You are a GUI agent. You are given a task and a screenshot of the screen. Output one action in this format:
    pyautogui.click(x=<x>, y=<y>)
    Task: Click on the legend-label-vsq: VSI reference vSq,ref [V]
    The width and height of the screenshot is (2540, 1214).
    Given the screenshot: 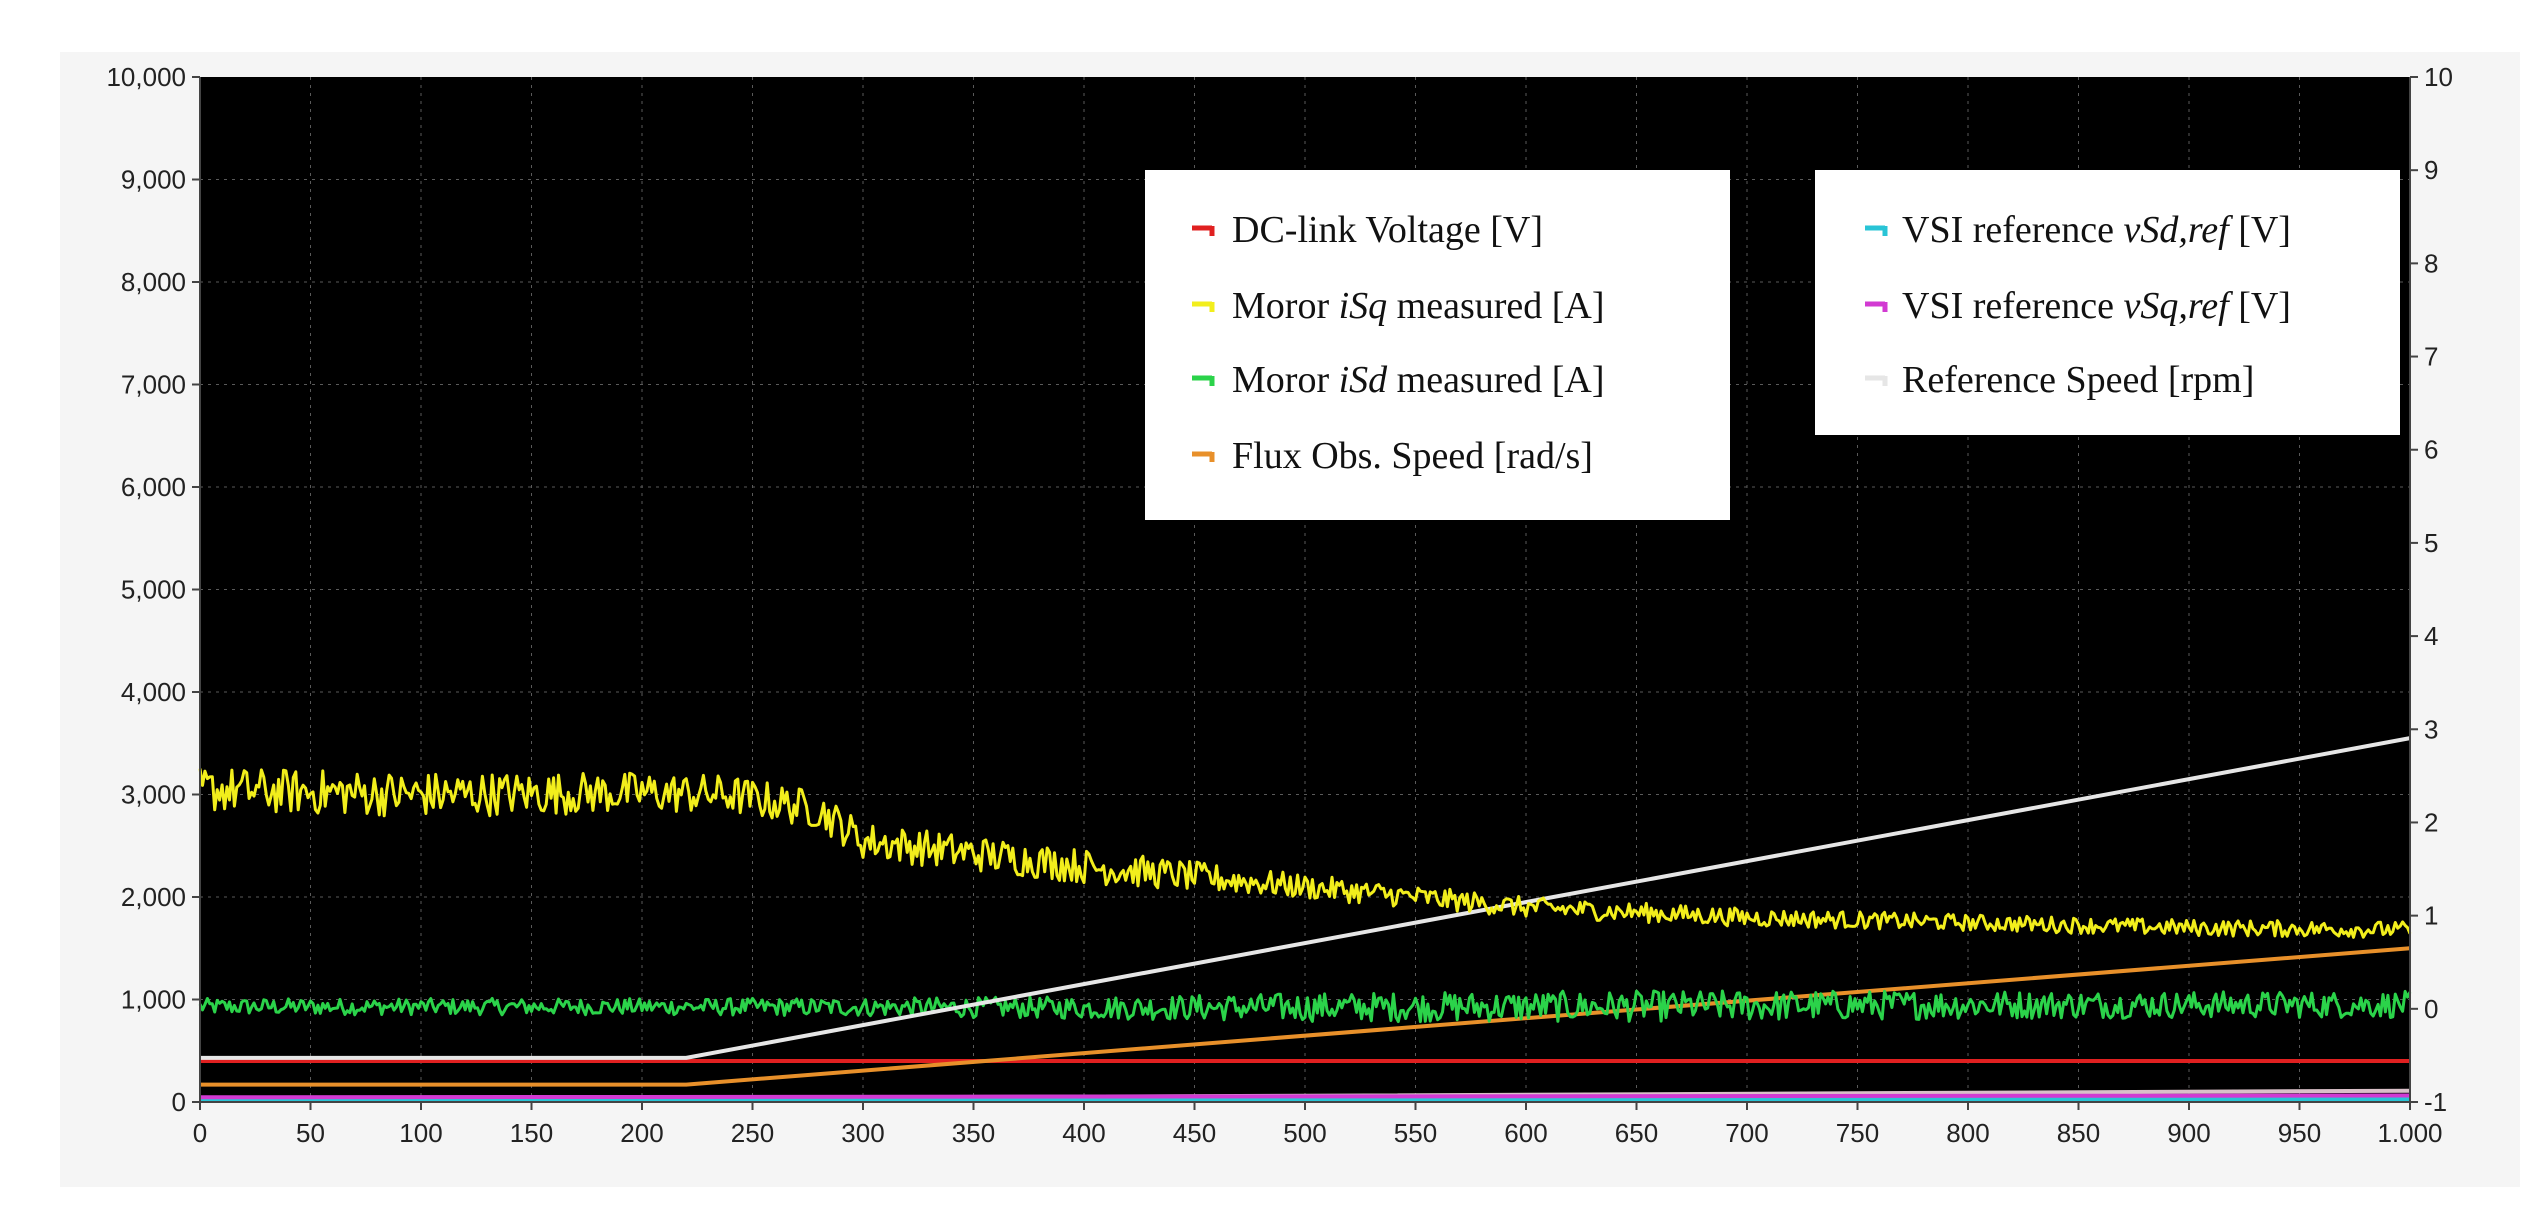 What is the action you would take?
    pyautogui.click(x=2096, y=306)
    